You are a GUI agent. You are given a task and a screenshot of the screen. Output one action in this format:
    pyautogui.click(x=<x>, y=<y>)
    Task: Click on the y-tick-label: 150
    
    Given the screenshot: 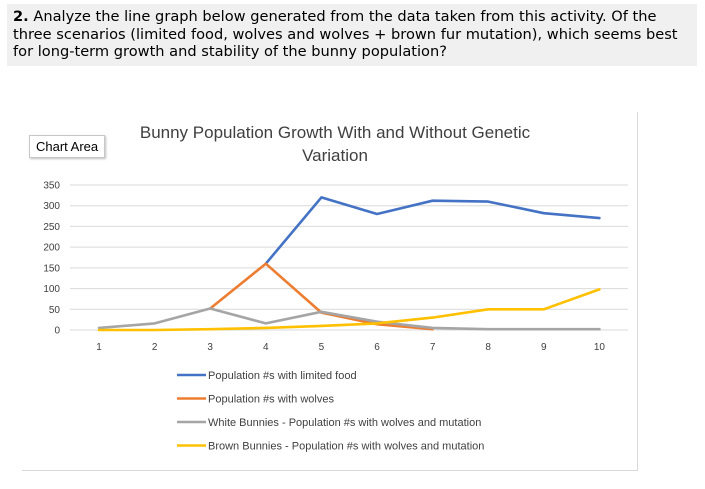 What is the action you would take?
    pyautogui.click(x=51, y=268)
    